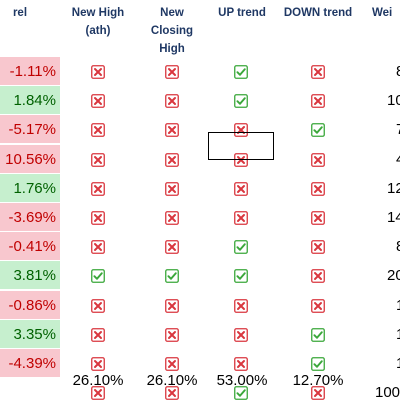 This screenshot has height=407, width=400. Describe the element at coordinates (393, 217) in the screenshot. I see `weight-cell: 14` at that location.